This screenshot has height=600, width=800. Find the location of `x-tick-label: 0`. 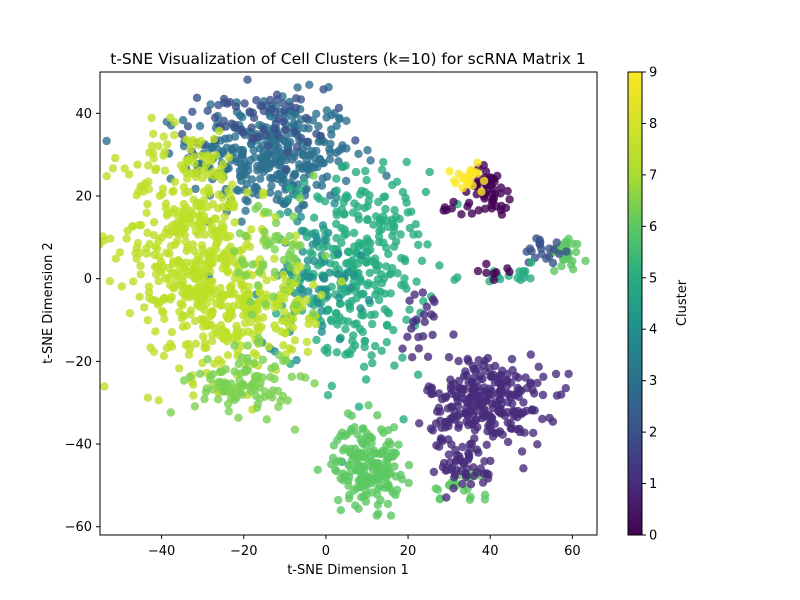

x-tick-label: 0 is located at coordinates (326, 551).